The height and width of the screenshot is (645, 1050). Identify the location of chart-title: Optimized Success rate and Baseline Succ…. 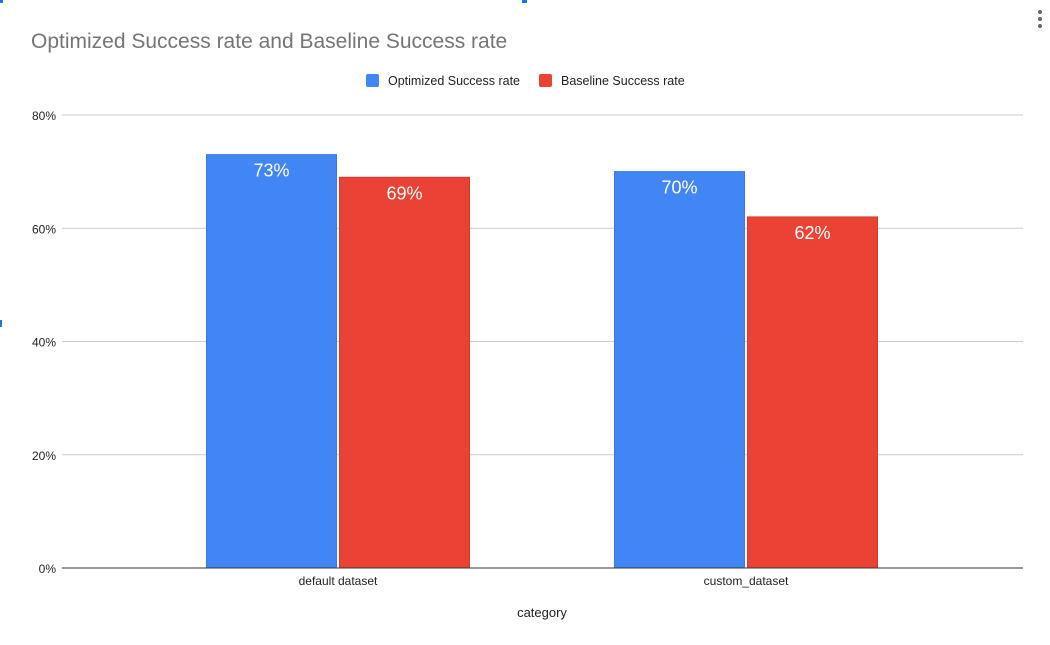
(269, 41).